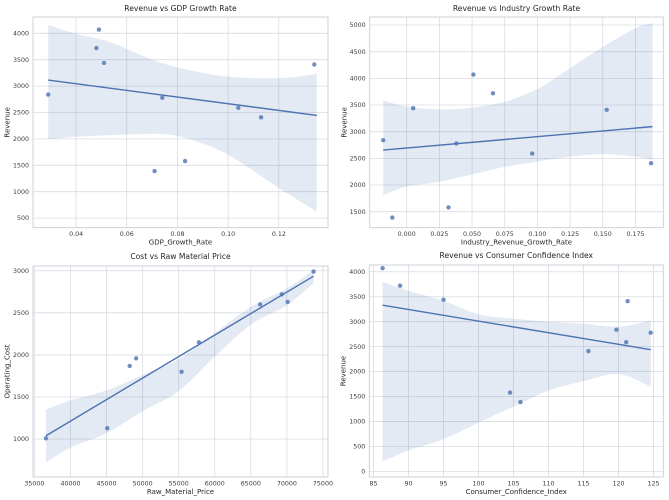 The height and width of the screenshot is (500, 669). I want to click on x-tick-label: 120, so click(618, 484).